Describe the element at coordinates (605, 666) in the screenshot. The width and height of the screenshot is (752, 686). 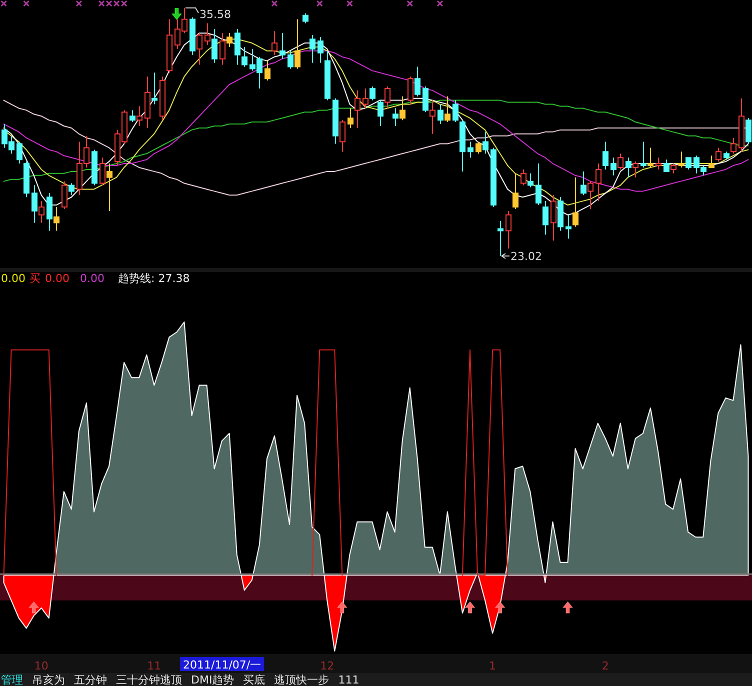
I see `x-tick-label: 2` at that location.